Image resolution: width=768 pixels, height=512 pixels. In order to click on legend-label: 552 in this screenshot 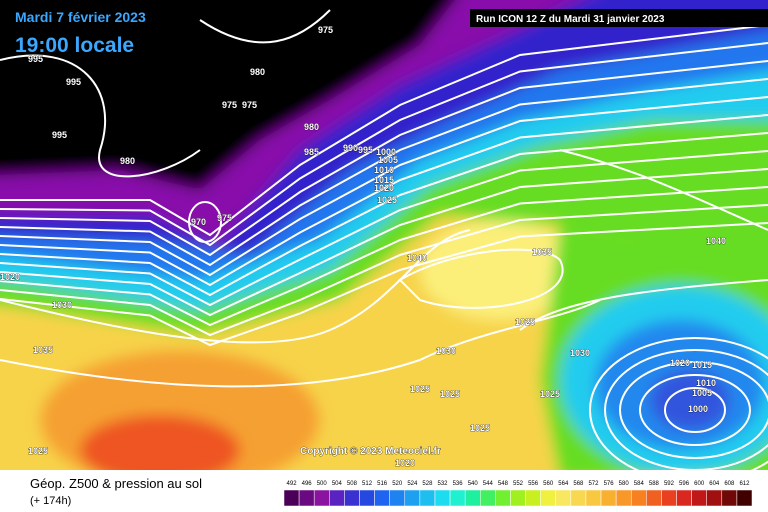, I will do `click(518, 484)`.